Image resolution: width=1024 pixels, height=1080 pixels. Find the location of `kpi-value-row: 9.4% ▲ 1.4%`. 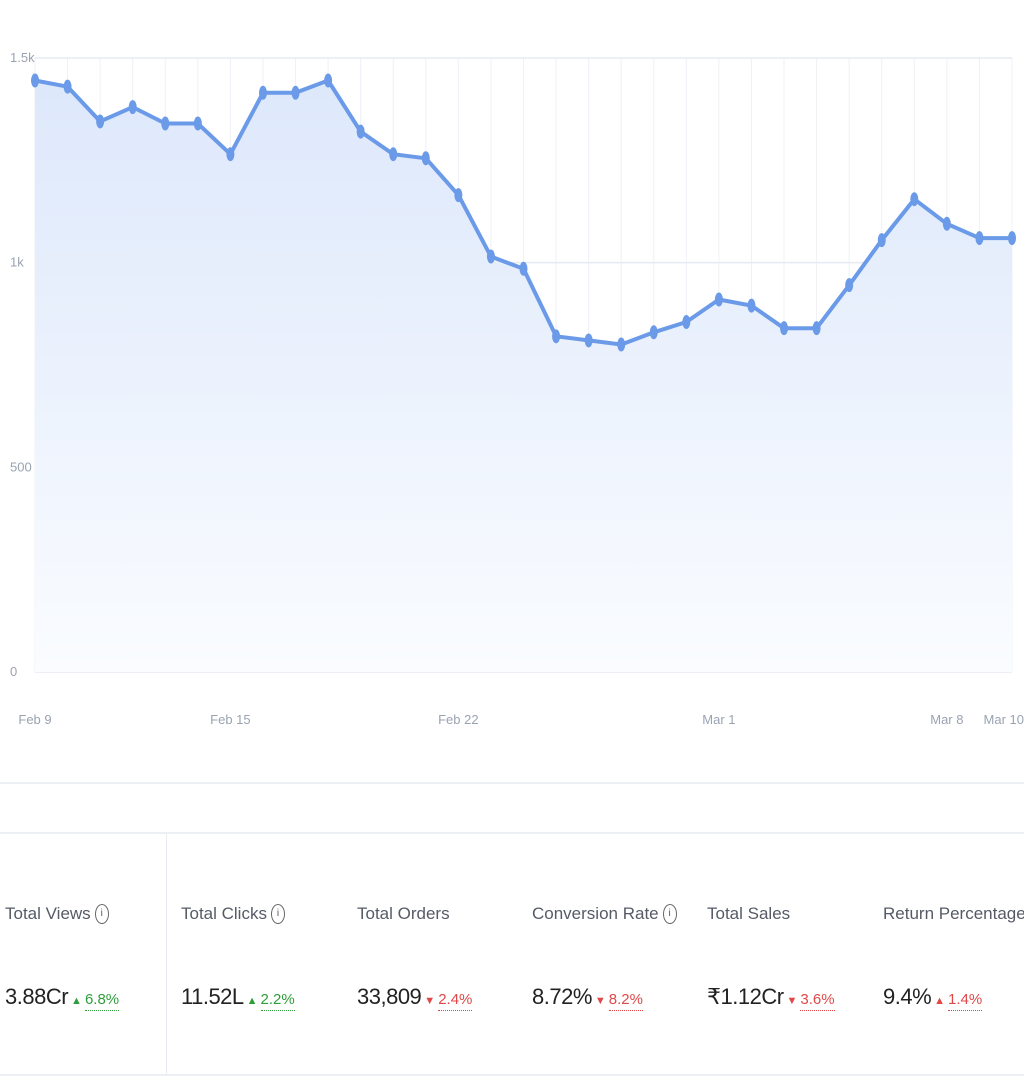

kpi-value-row: 9.4% ▲ 1.4% is located at coordinates (933, 997).